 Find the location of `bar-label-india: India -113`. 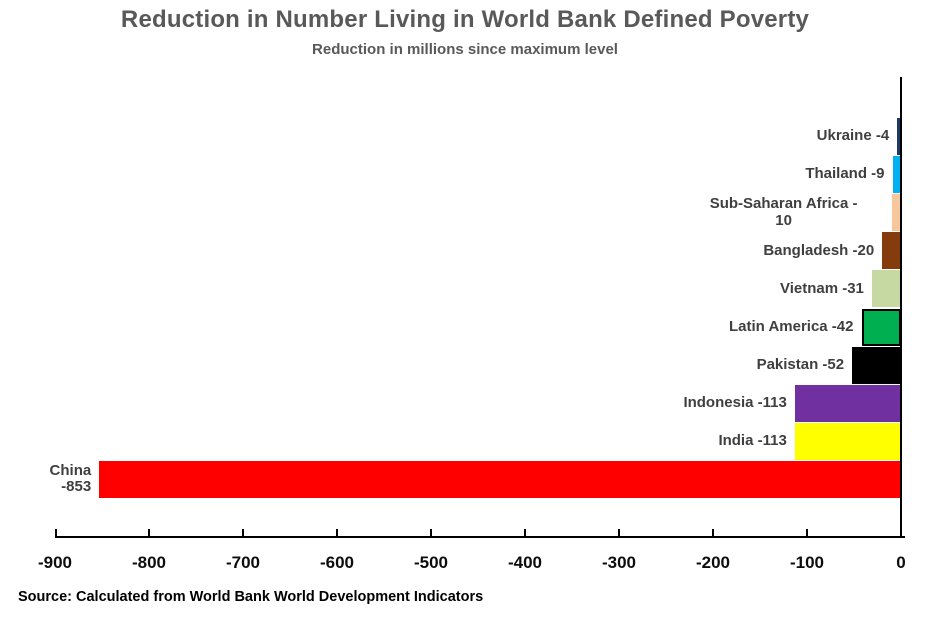

bar-label-india: India -113 is located at coordinates (752, 441).